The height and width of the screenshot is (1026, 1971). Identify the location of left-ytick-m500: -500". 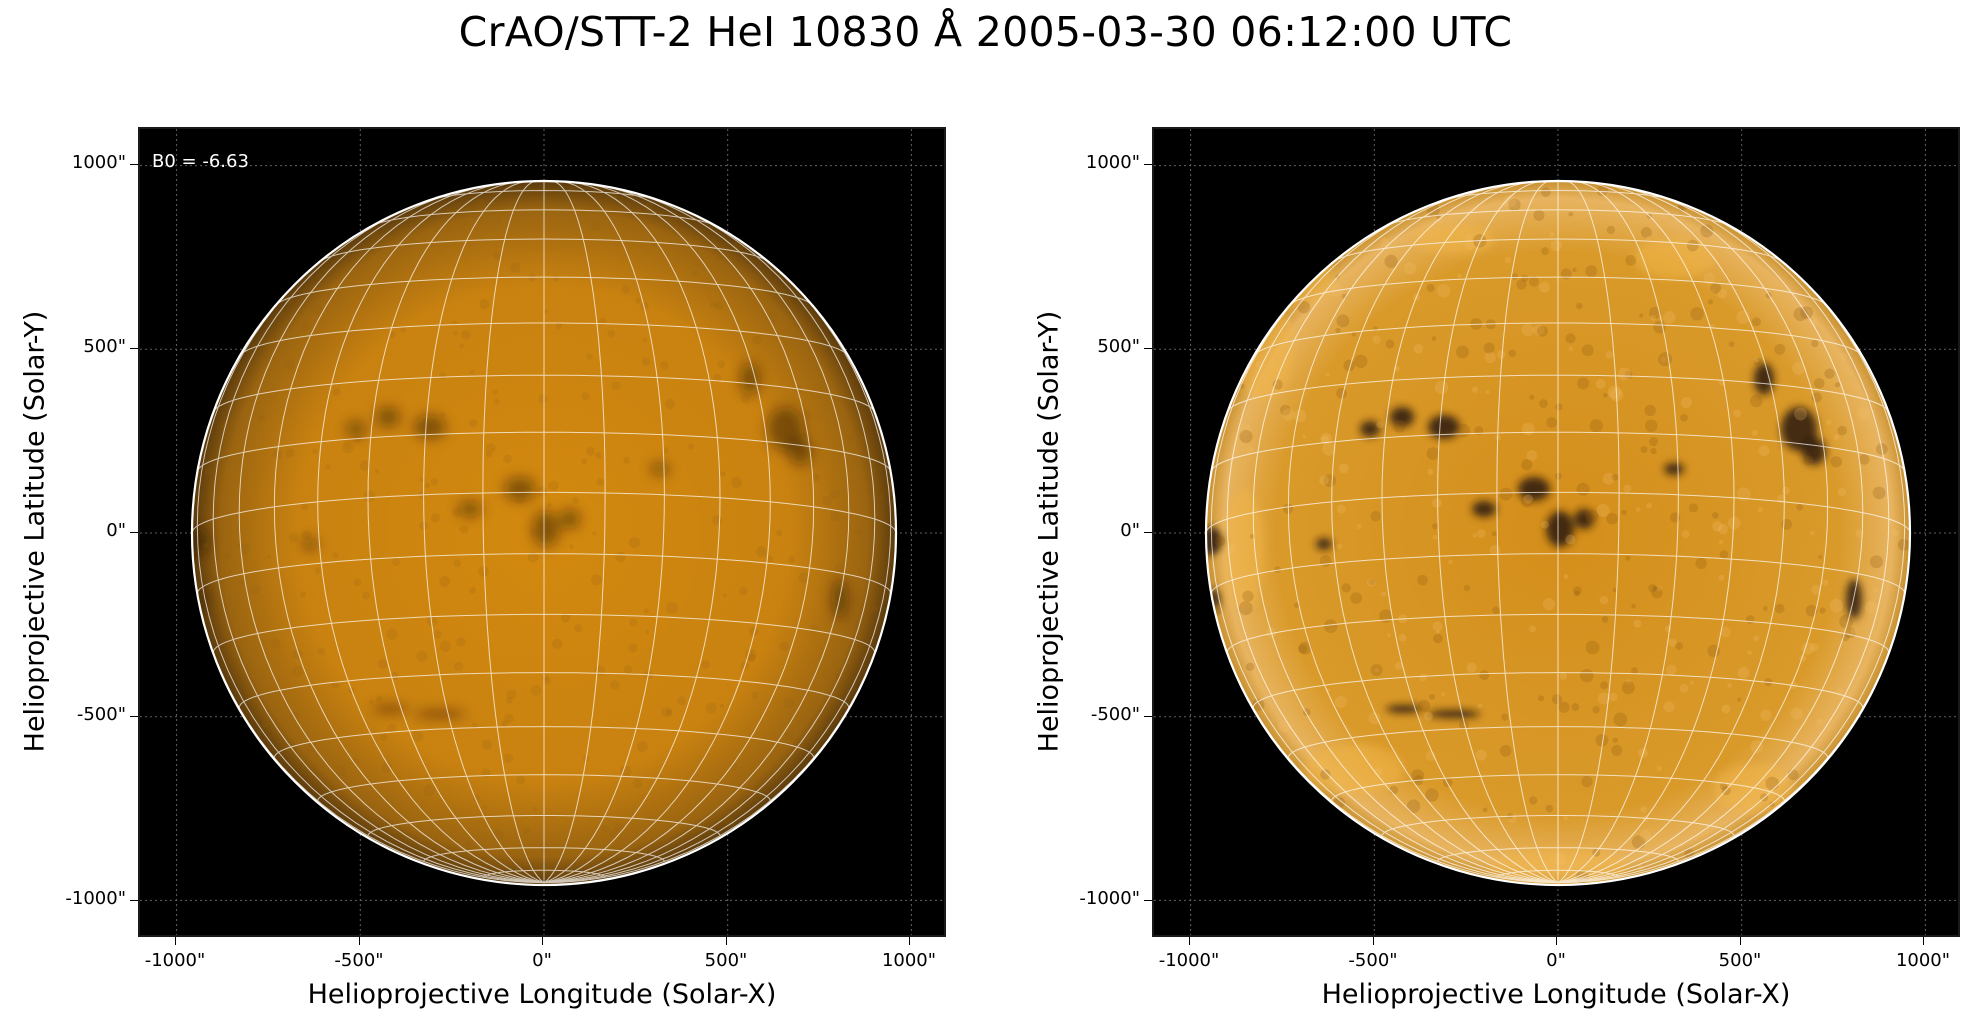
(101, 714).